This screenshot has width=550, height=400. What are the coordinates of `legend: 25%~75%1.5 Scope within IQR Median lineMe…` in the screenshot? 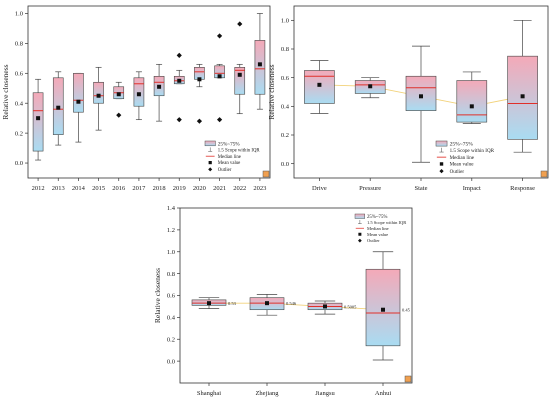 It's located at (232, 156).